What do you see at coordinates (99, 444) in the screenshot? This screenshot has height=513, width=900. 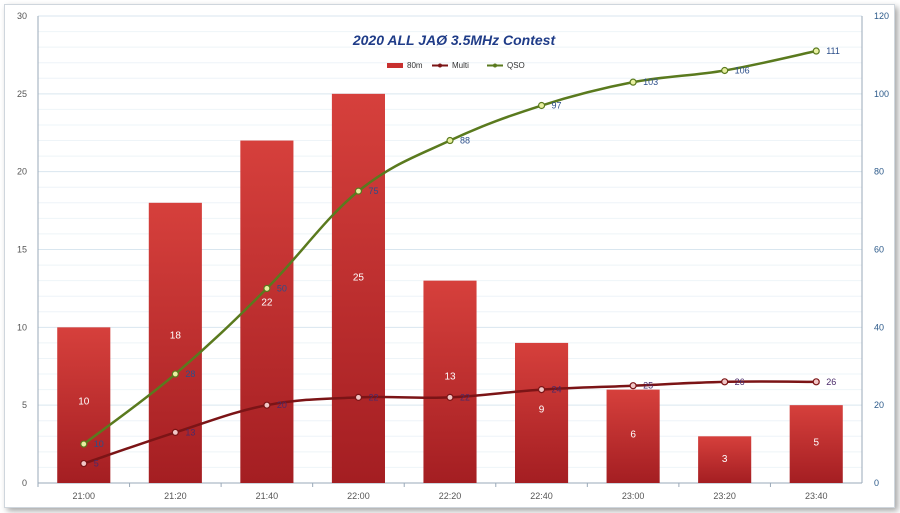 I see `qso-value-label: 10` at bounding box center [99, 444].